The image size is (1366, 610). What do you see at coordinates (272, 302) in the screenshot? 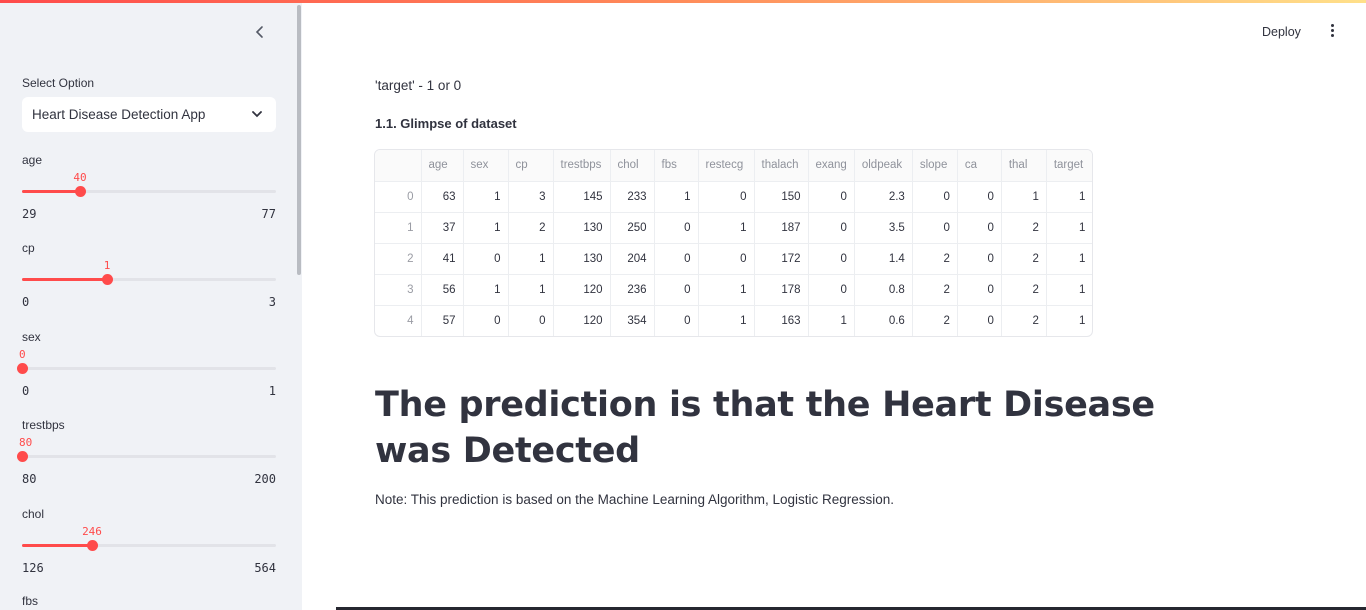
I see `slider-max: 3` at bounding box center [272, 302].